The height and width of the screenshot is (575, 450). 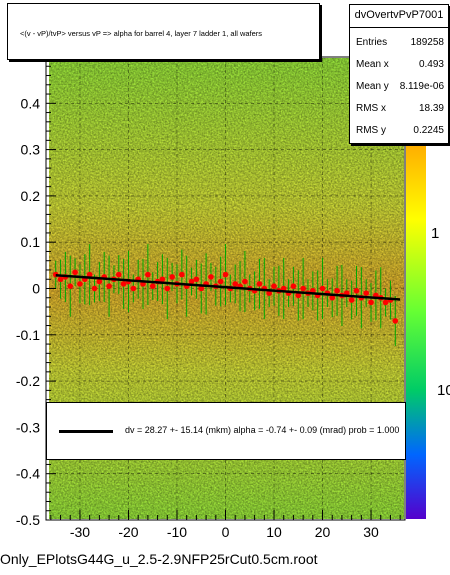 What do you see at coordinates (371, 532) in the screenshot?
I see `x-tick-label: 30` at bounding box center [371, 532].